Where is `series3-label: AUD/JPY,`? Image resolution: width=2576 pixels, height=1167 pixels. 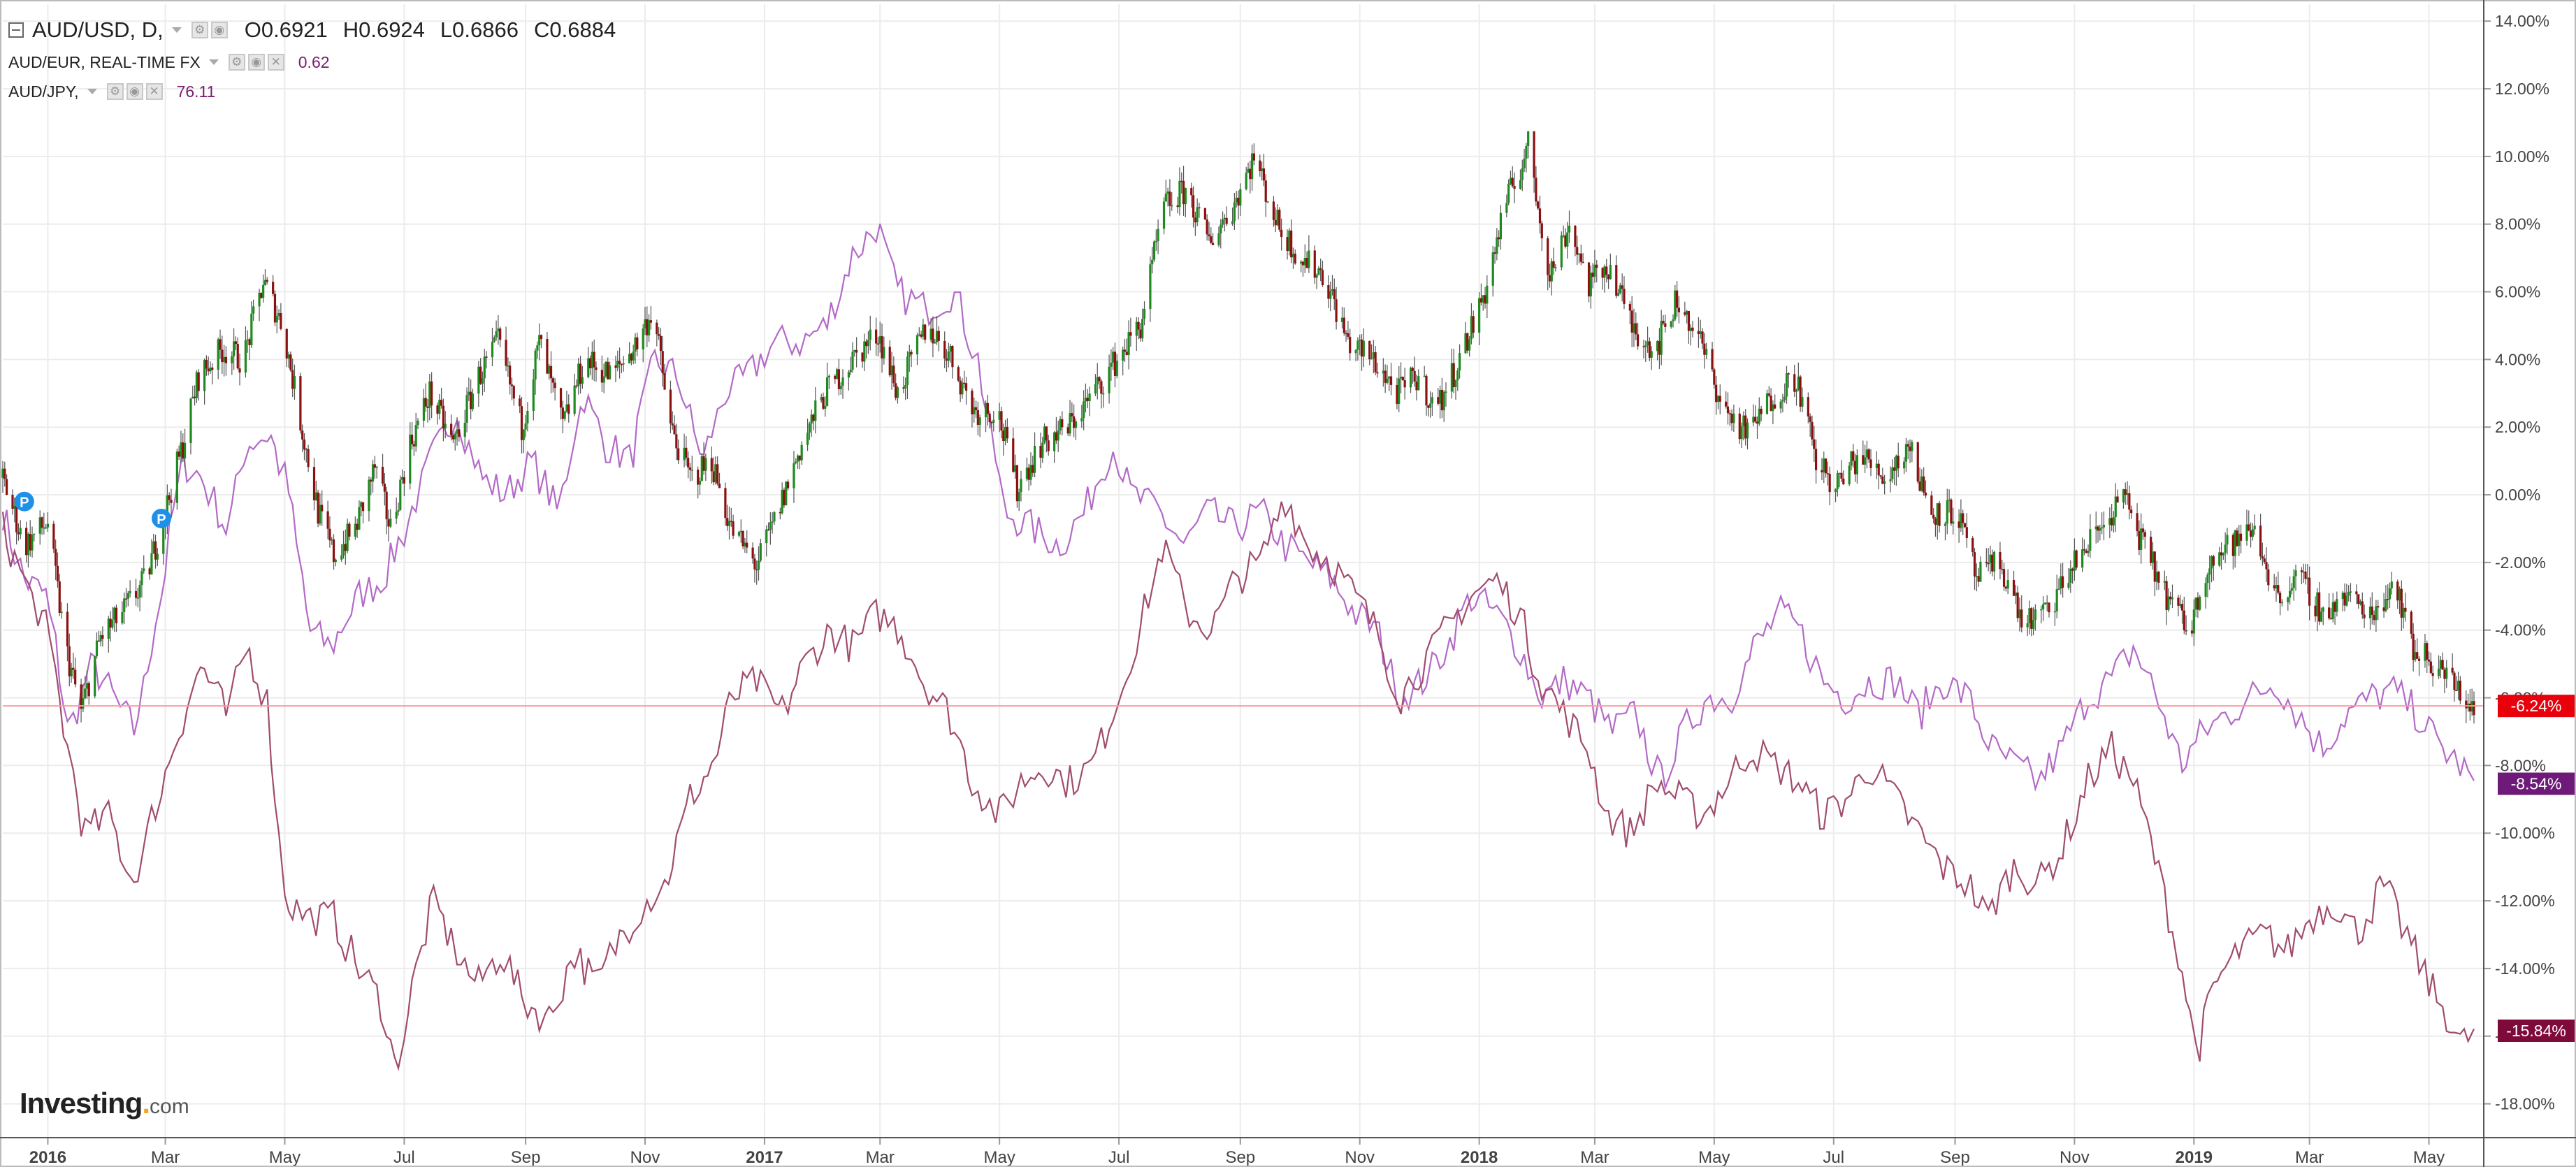
series3-label: AUD/JPY, is located at coordinates (44, 92).